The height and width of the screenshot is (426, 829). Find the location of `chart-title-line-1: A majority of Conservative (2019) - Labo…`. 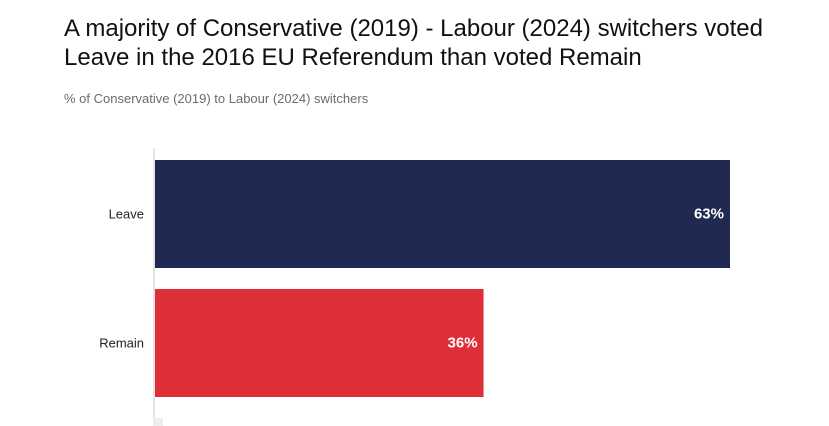

chart-title-line-1: A majority of Conservative (2019) - Labo… is located at coordinates (413, 28).